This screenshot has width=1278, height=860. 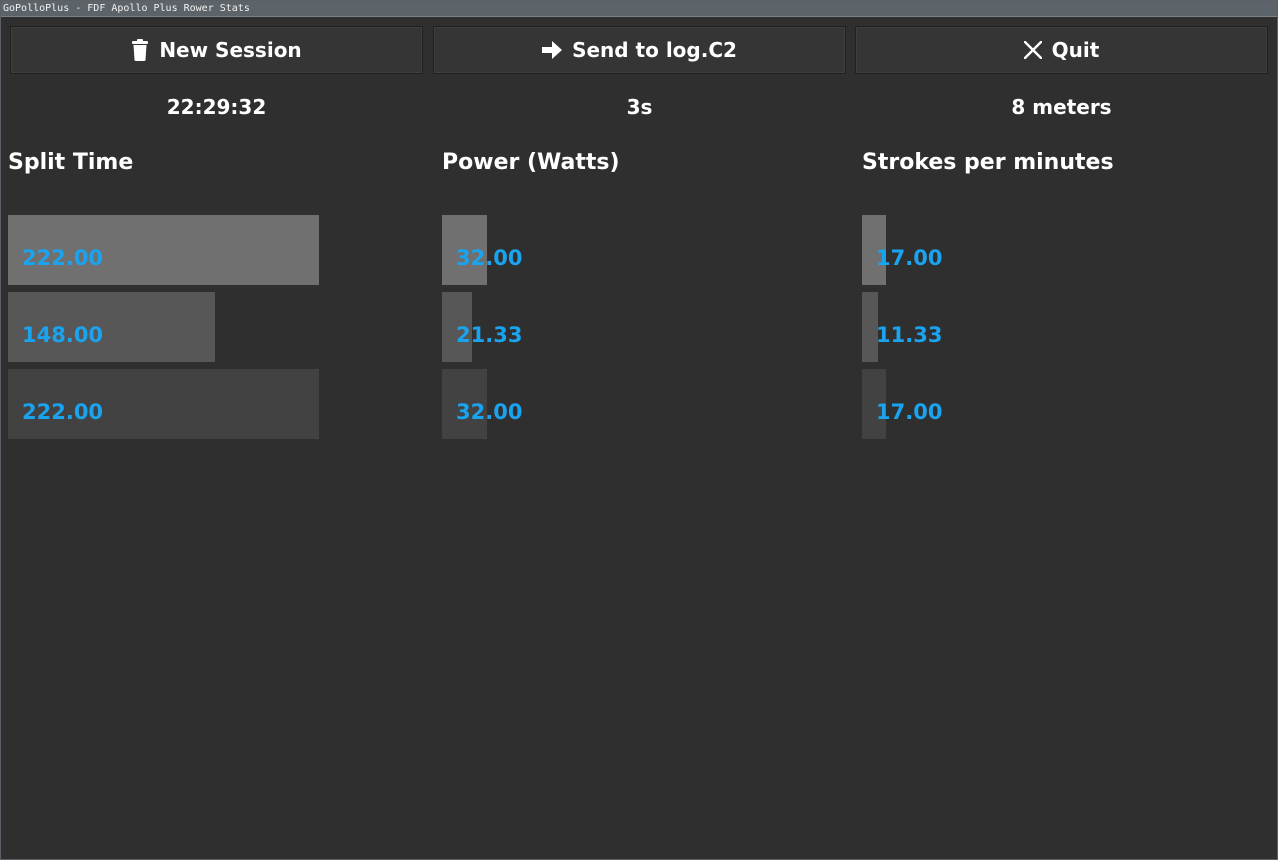 What do you see at coordinates (552, 50) in the screenshot?
I see `arrow-right-icon` at bounding box center [552, 50].